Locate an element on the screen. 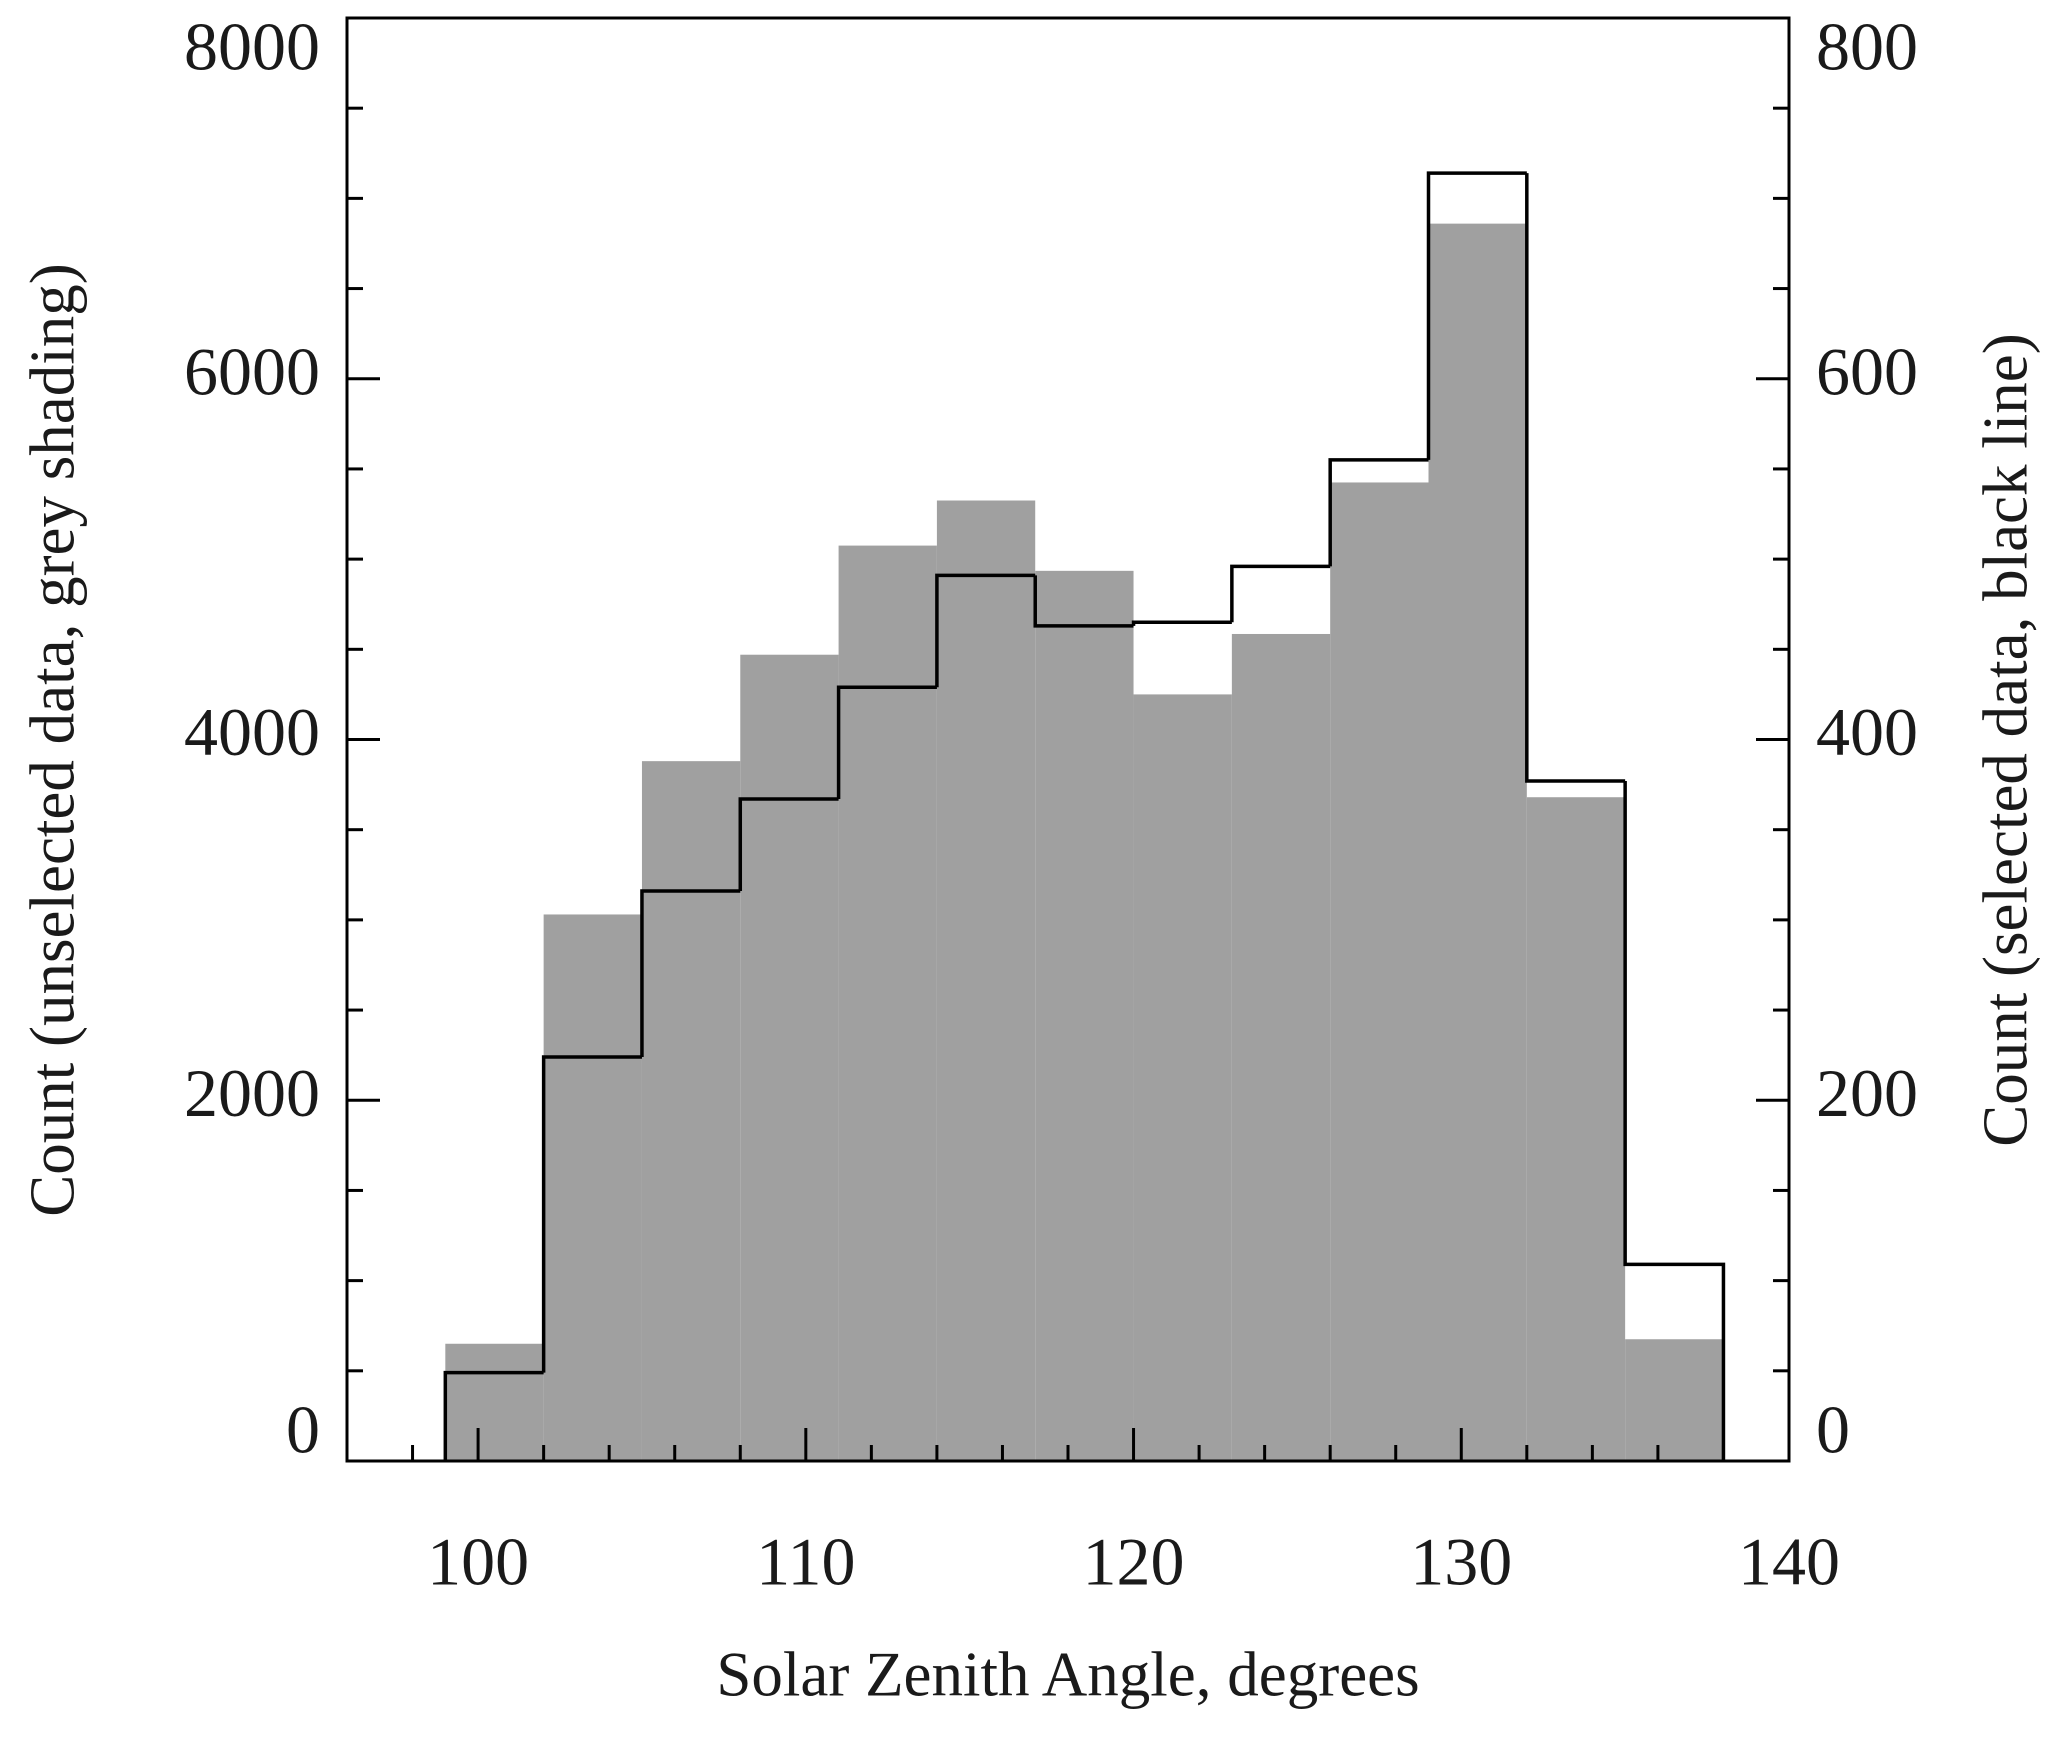 The image size is (2067, 1740). x-tick-label: 110 is located at coordinates (805, 1562).